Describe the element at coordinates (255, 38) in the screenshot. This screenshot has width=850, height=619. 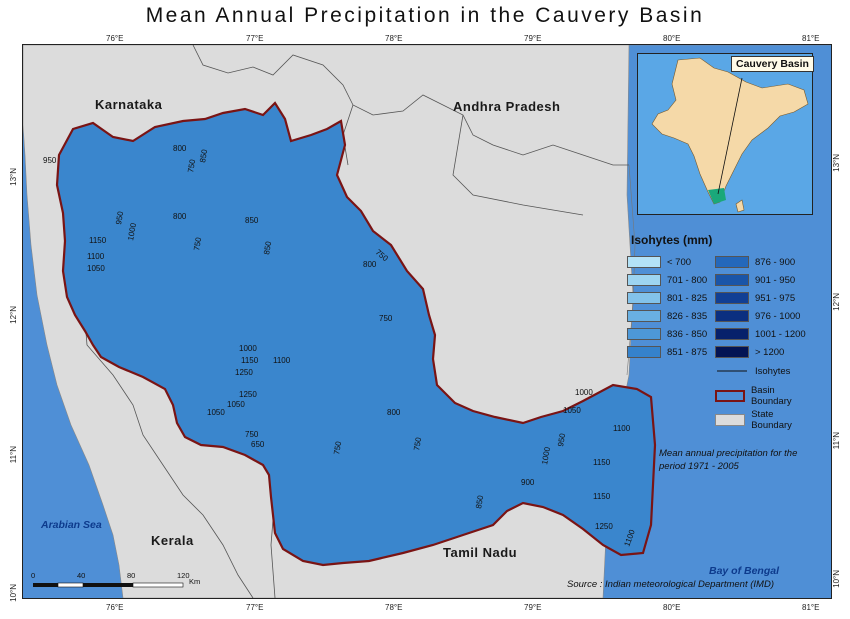
I see `top-longitude-tick: 77°E` at that location.